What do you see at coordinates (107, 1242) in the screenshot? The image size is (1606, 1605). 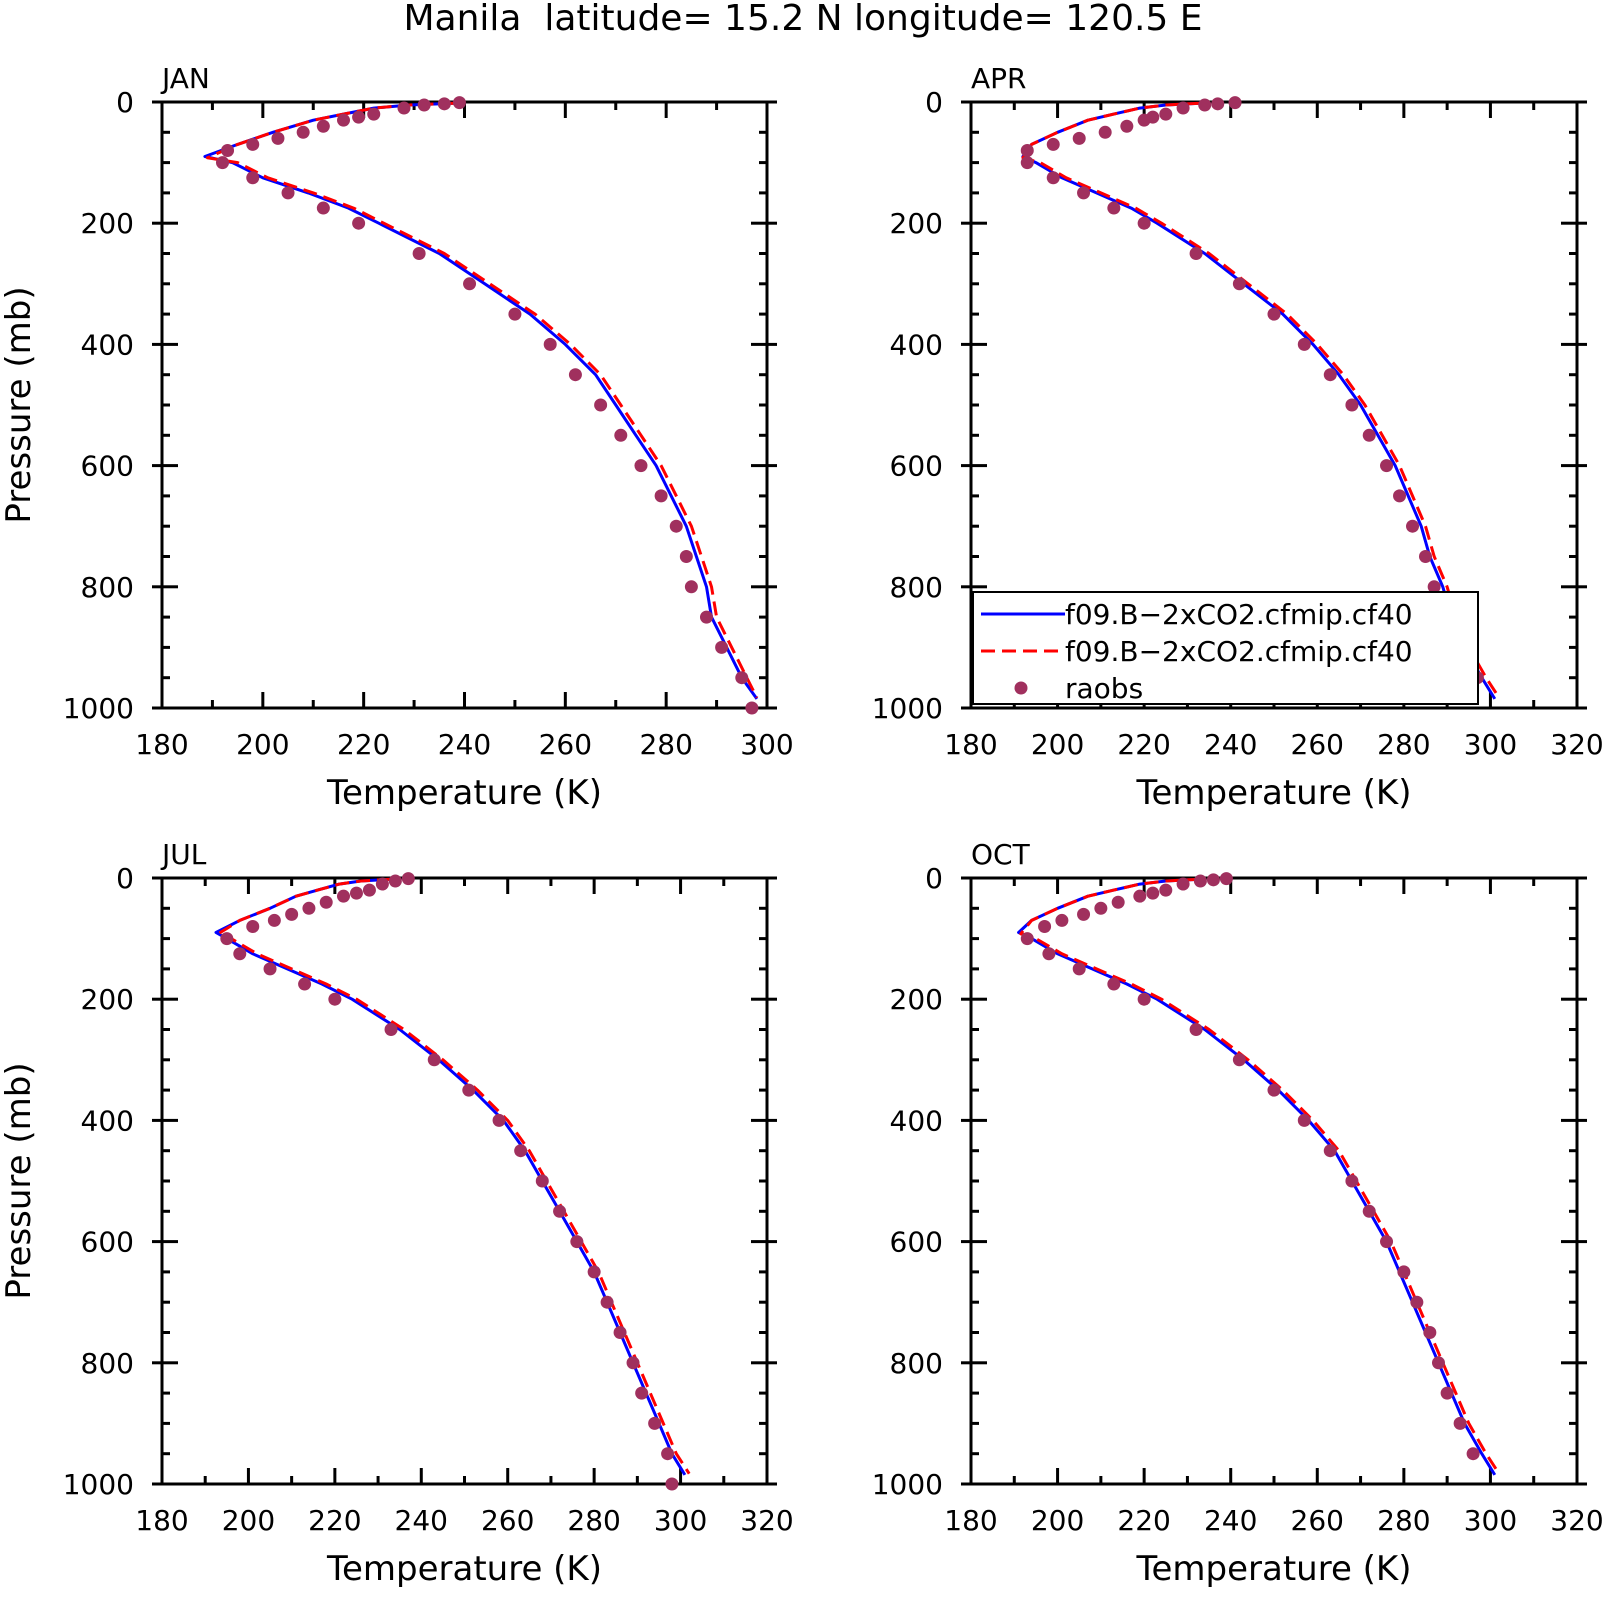 I see `y-tick-label: 600` at bounding box center [107, 1242].